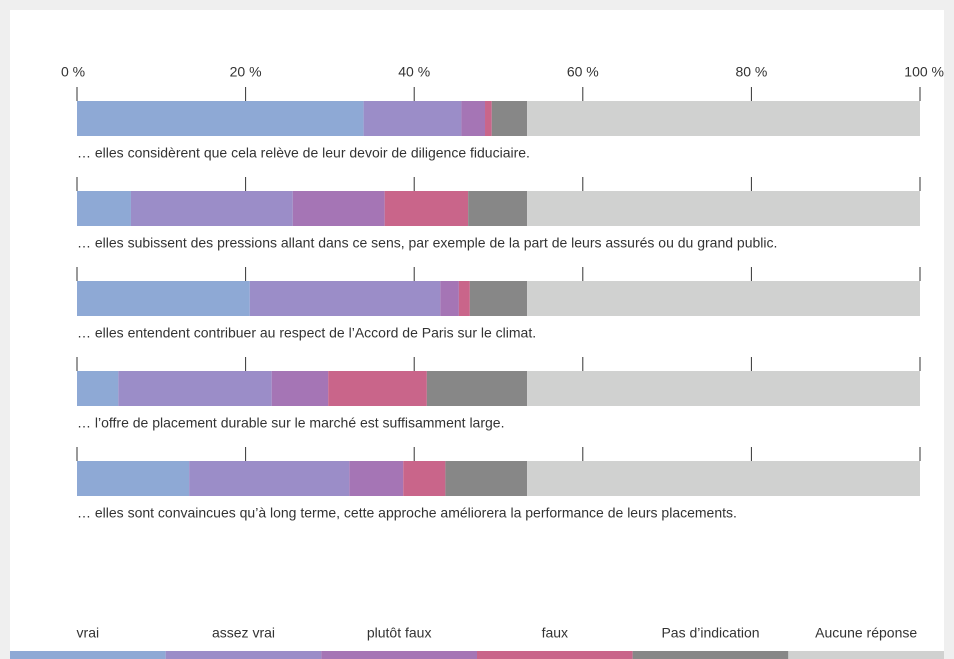 The width and height of the screenshot is (954, 659). I want to click on x-tick-label: 80 %, so click(751, 72).